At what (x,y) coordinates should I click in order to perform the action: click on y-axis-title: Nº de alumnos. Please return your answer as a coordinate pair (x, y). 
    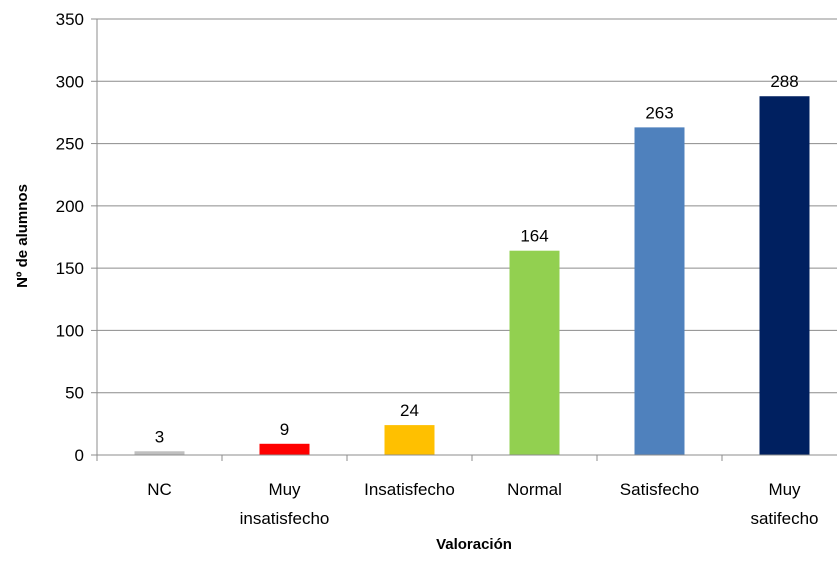
    Looking at the image, I should click on (22, 236).